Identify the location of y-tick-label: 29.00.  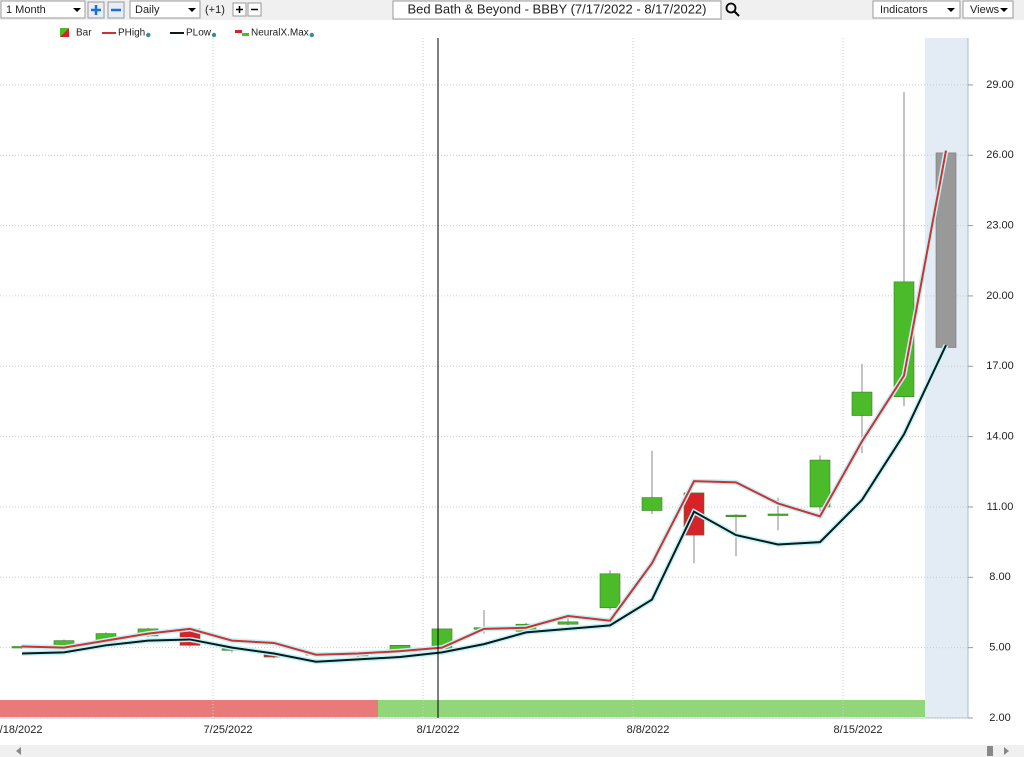
(1000, 85).